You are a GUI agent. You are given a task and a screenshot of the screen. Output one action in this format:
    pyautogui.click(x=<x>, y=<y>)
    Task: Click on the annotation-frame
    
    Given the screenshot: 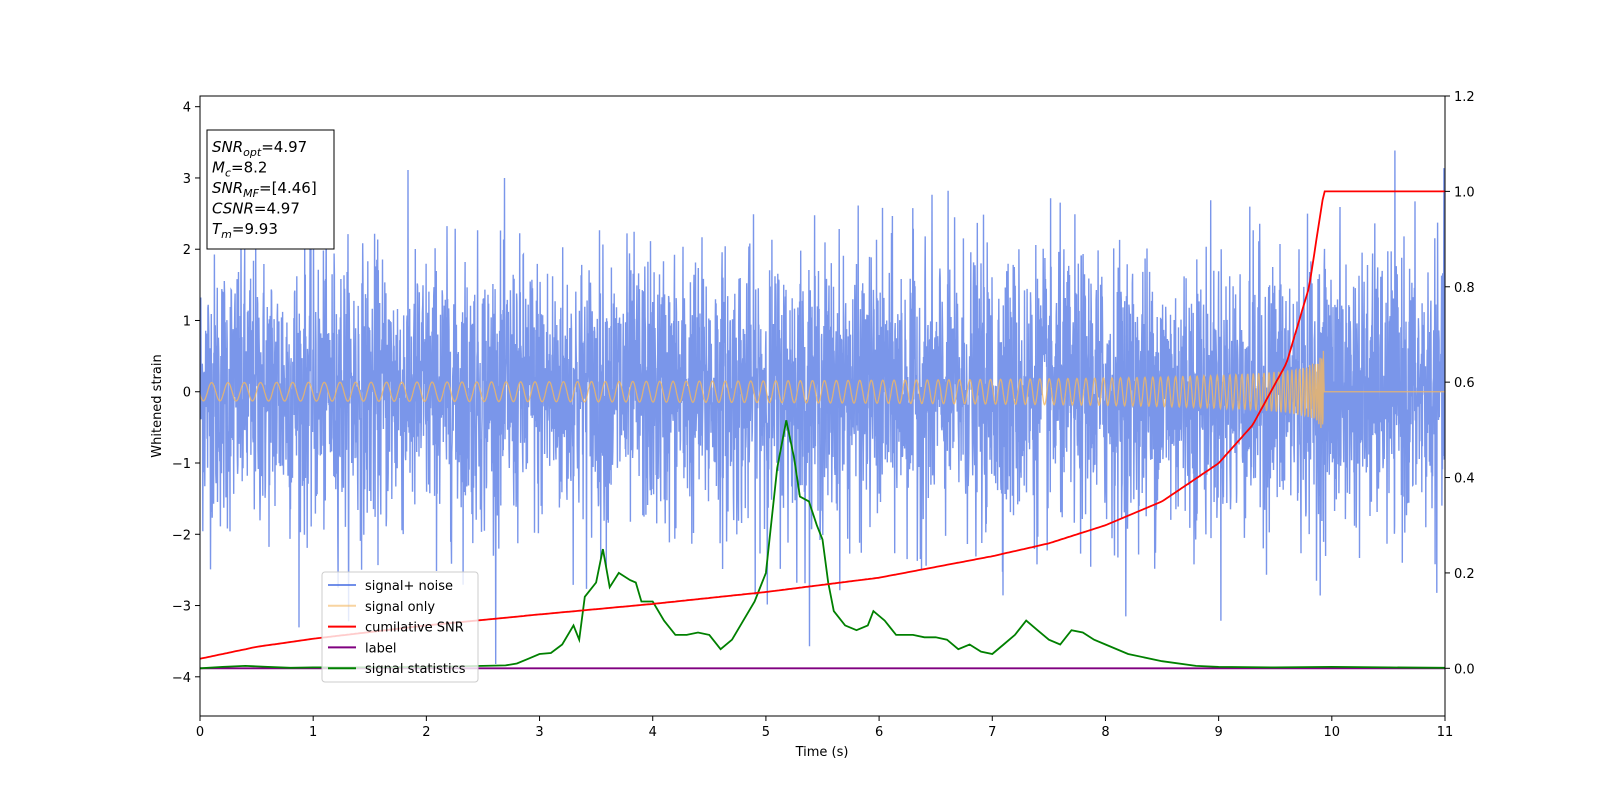 What is the action you would take?
    pyautogui.click(x=270, y=189)
    